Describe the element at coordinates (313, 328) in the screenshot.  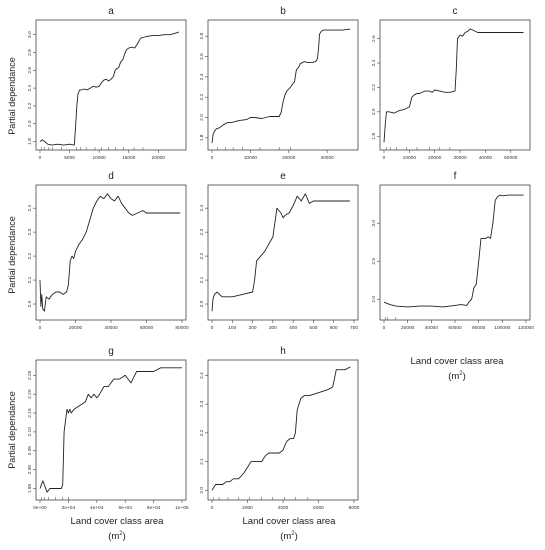
I see `x-tick-label: 500` at that location.